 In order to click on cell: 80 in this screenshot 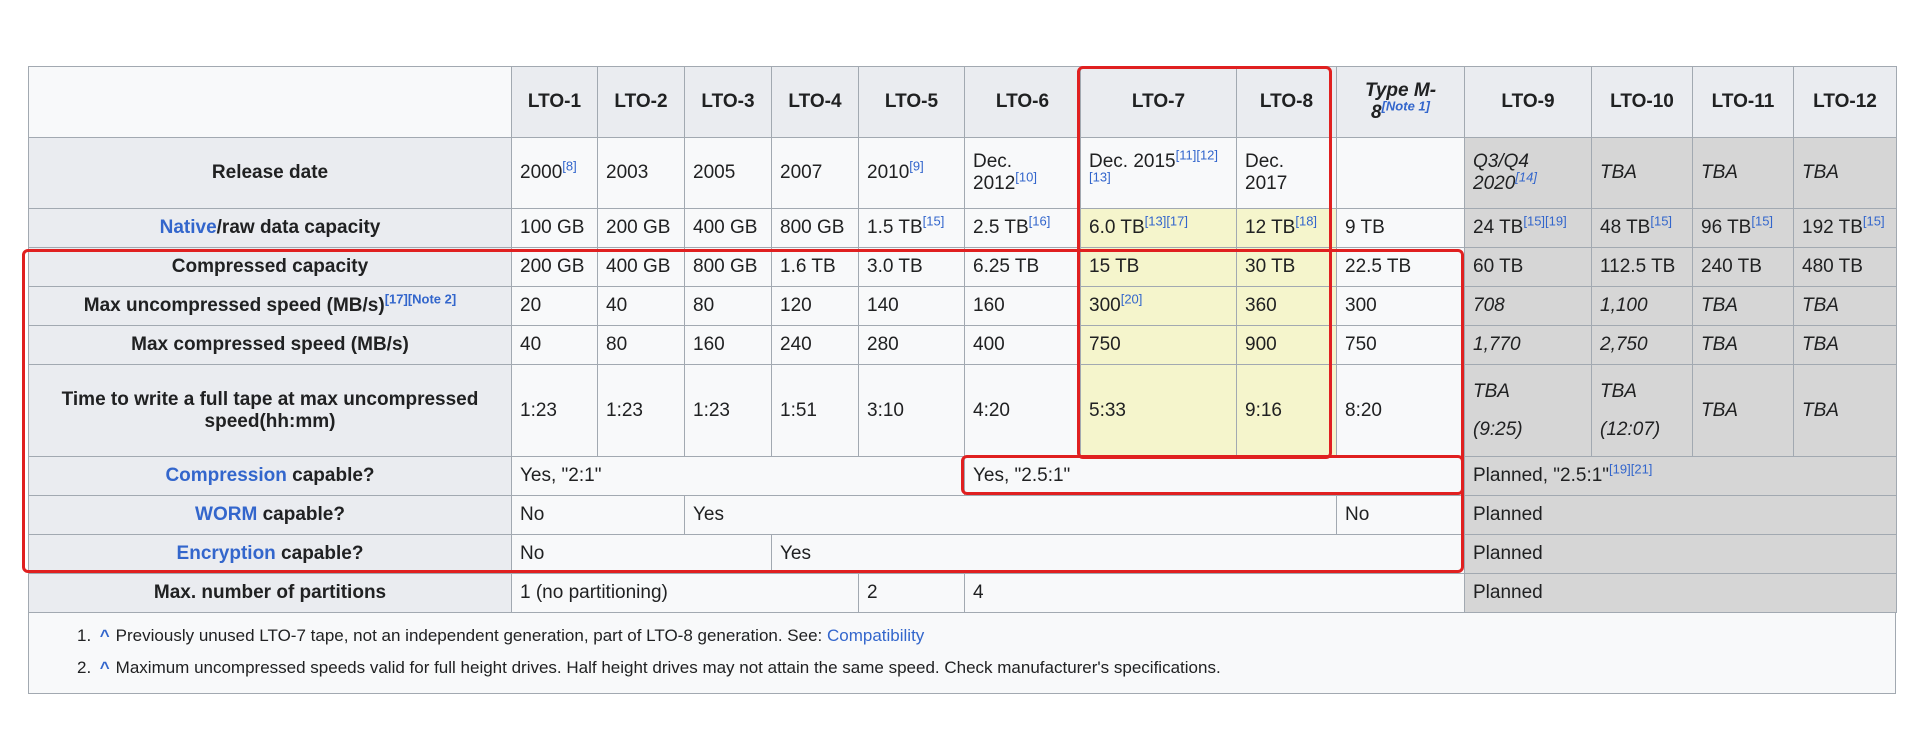, I will do `click(641, 345)`.